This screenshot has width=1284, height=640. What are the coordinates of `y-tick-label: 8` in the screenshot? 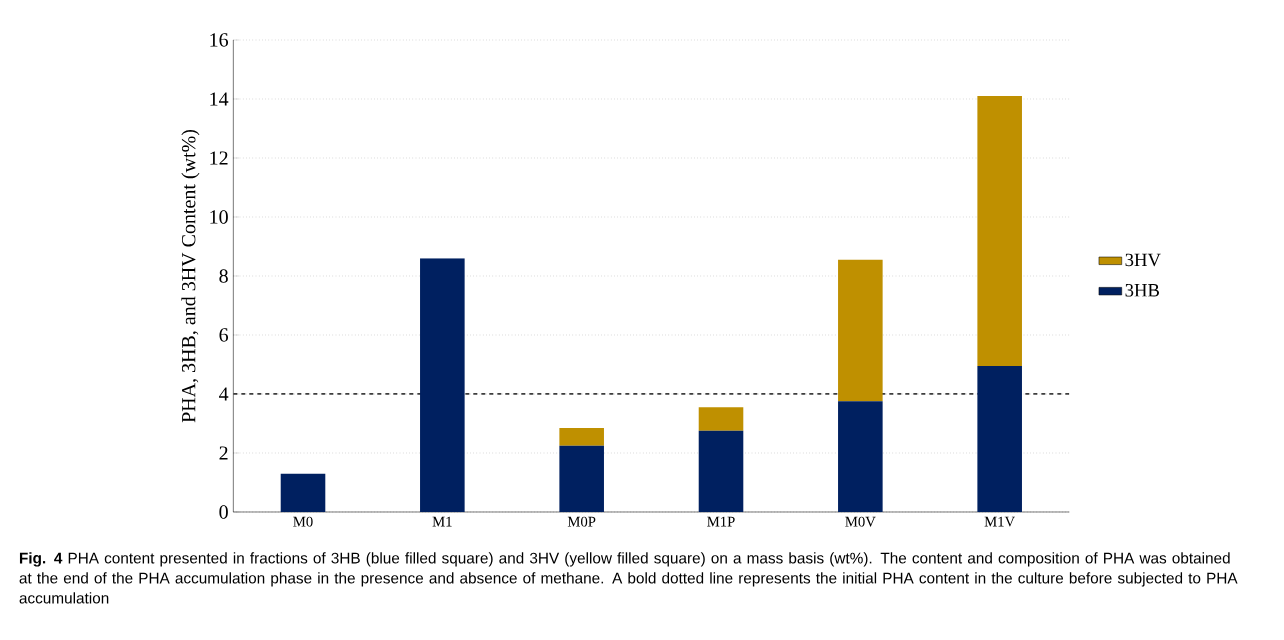 It's located at (223, 276).